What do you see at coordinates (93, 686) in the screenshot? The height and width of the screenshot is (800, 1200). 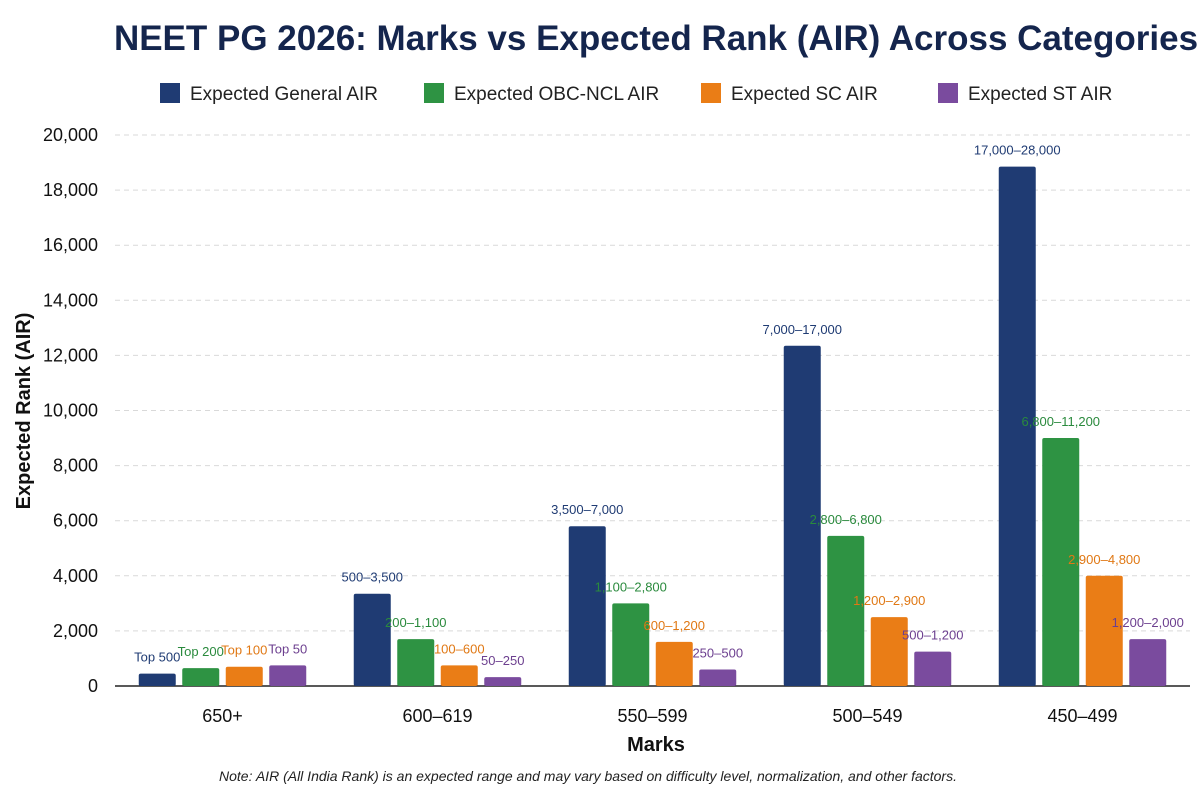 I see `y-tick-label: 0` at bounding box center [93, 686].